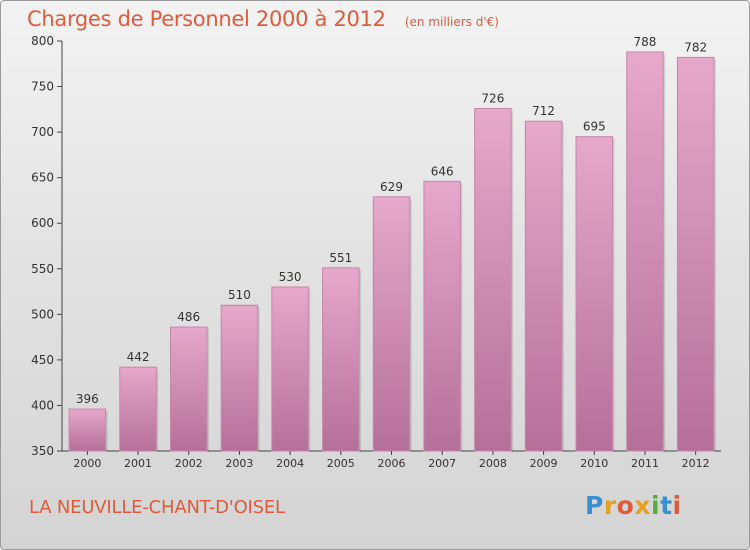 The height and width of the screenshot is (550, 750). I want to click on x-tick-label: 2004, so click(290, 463).